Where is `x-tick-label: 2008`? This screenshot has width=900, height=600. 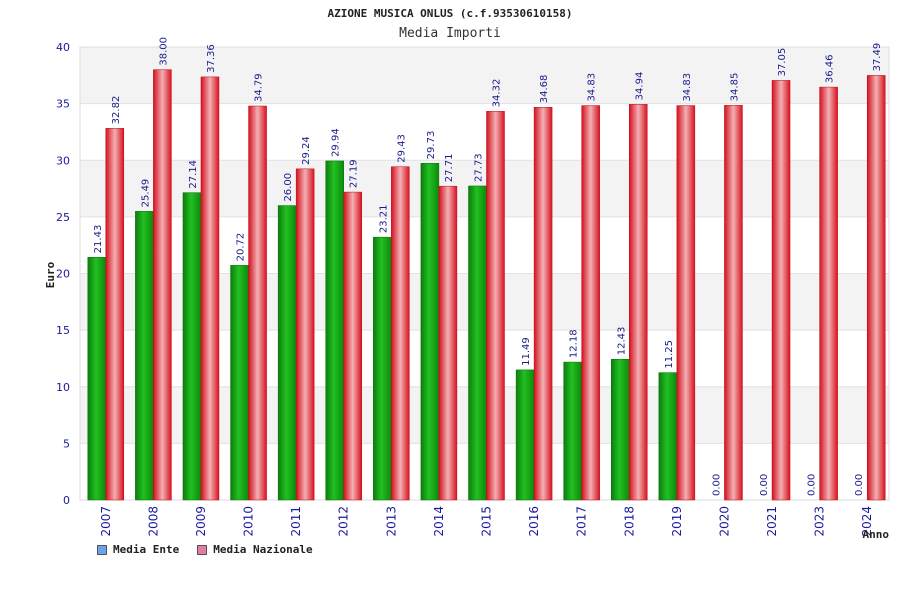 x-tick-label: 2008 is located at coordinates (153, 521).